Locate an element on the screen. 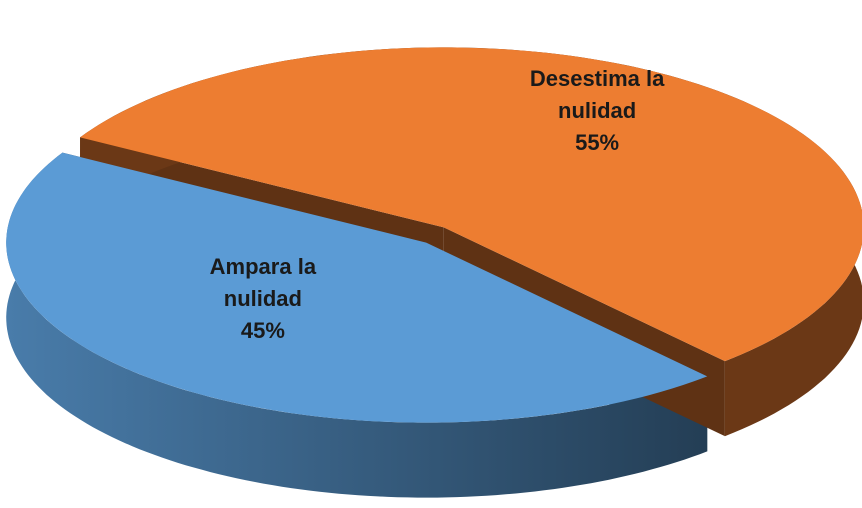  category-label: Ampara la nulidad is located at coordinates (263, 282).